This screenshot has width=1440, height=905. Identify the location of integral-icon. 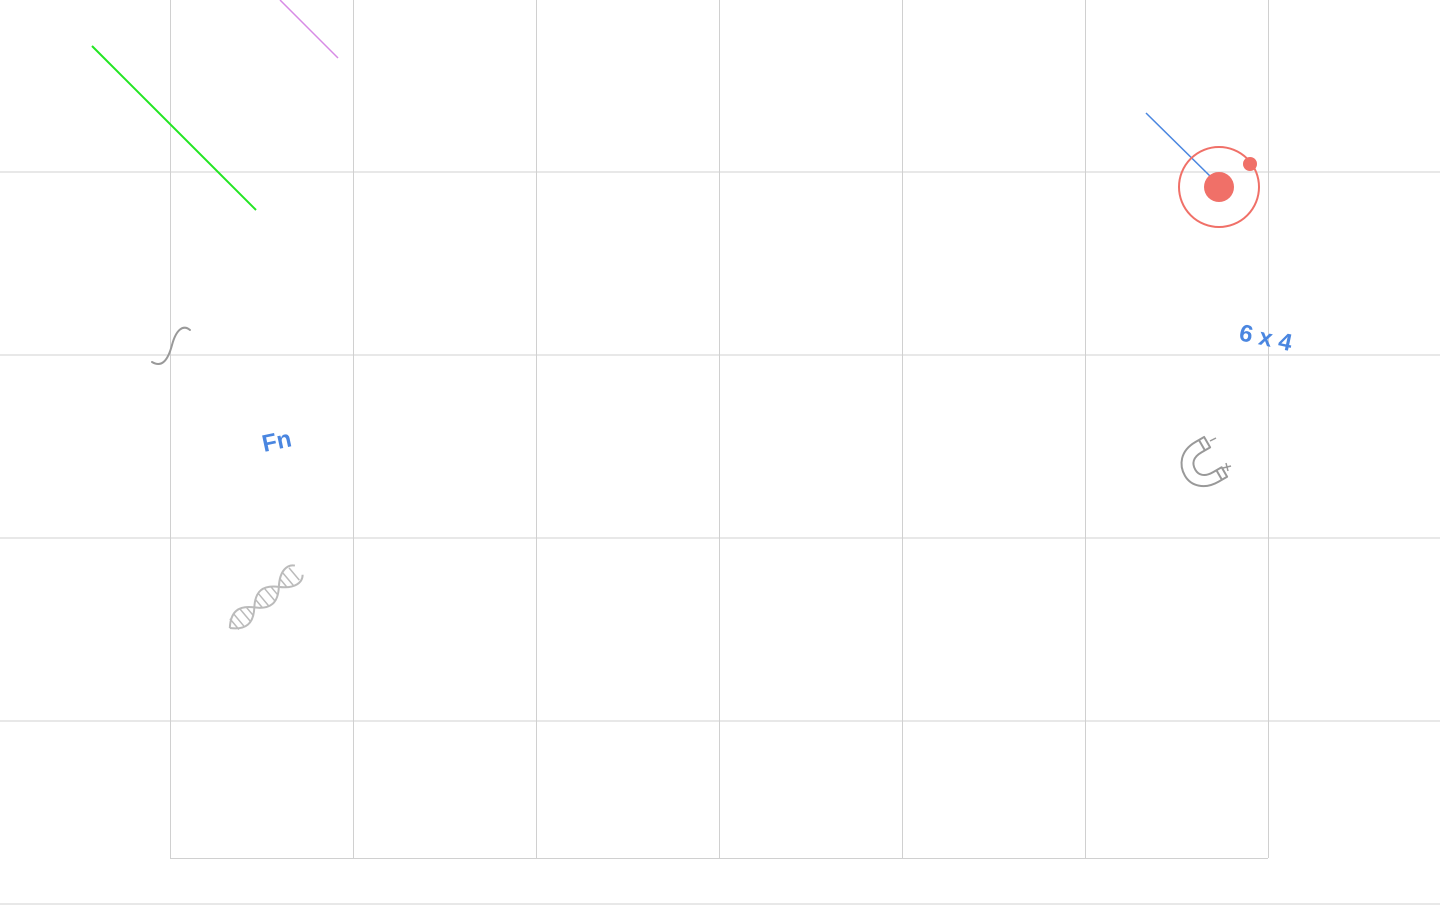
(171, 345).